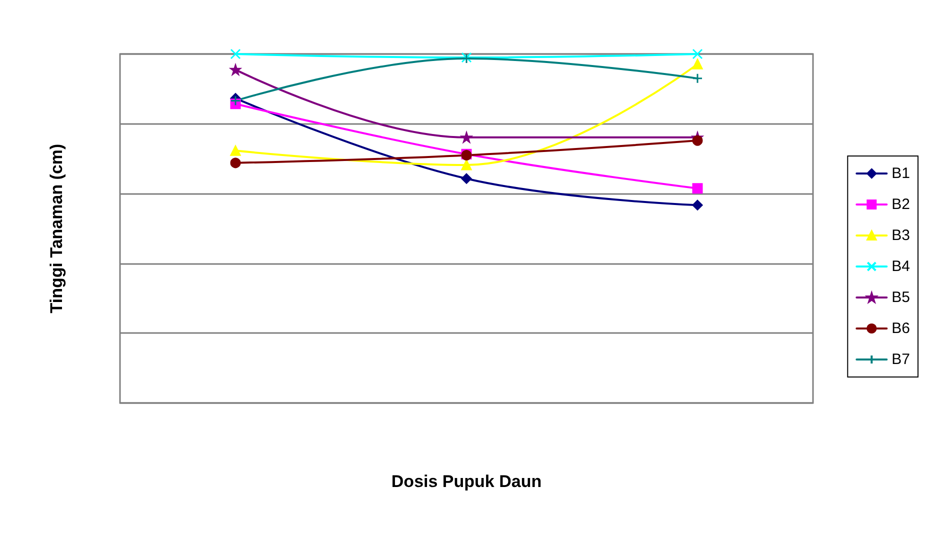  I want to click on y-axis-title: Tinggi Tanaman (cm), so click(56, 229).